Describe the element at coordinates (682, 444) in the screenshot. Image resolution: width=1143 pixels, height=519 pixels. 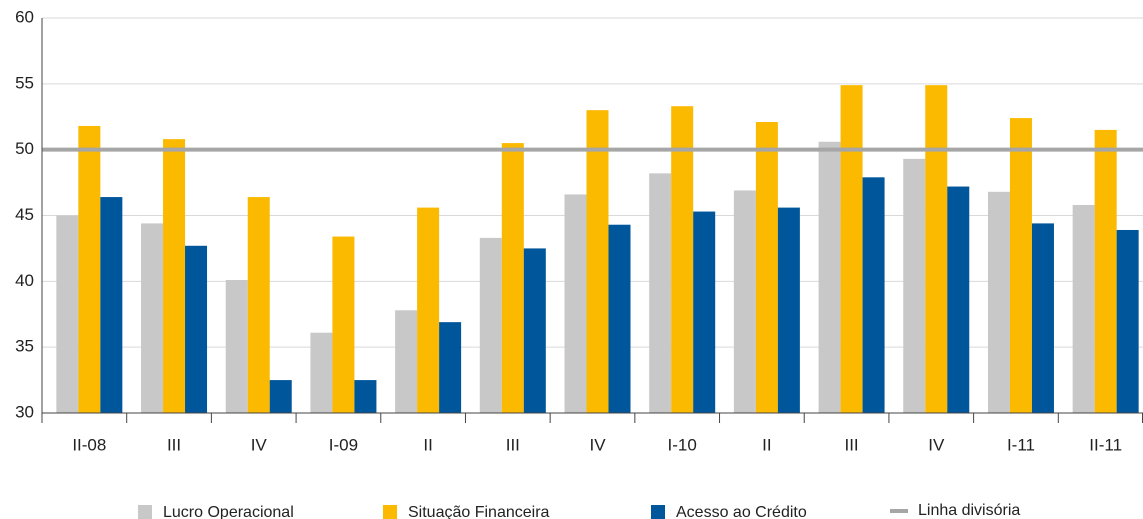
I see `x-tick-label: I-10` at that location.